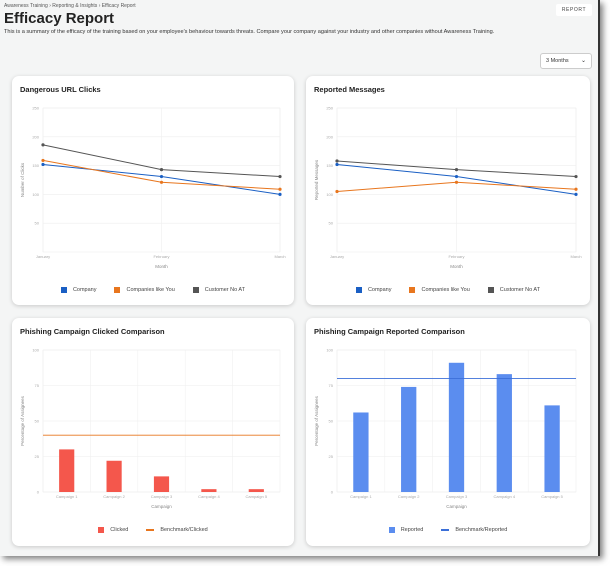 This screenshot has height=566, width=610. What do you see at coordinates (119, 530) in the screenshot?
I see `legend-label: Clicked` at bounding box center [119, 530].